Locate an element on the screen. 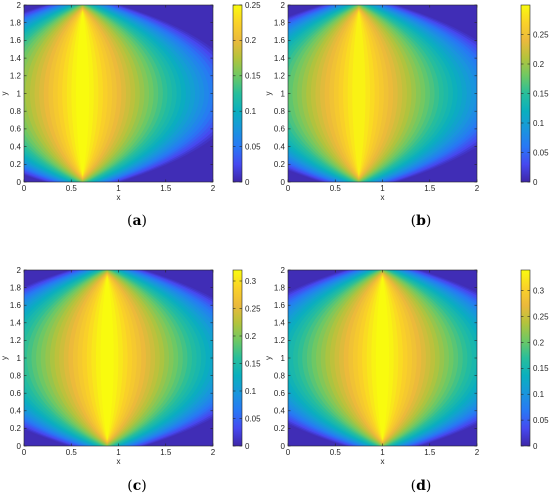  caption-letter: c is located at coordinates (137, 486).